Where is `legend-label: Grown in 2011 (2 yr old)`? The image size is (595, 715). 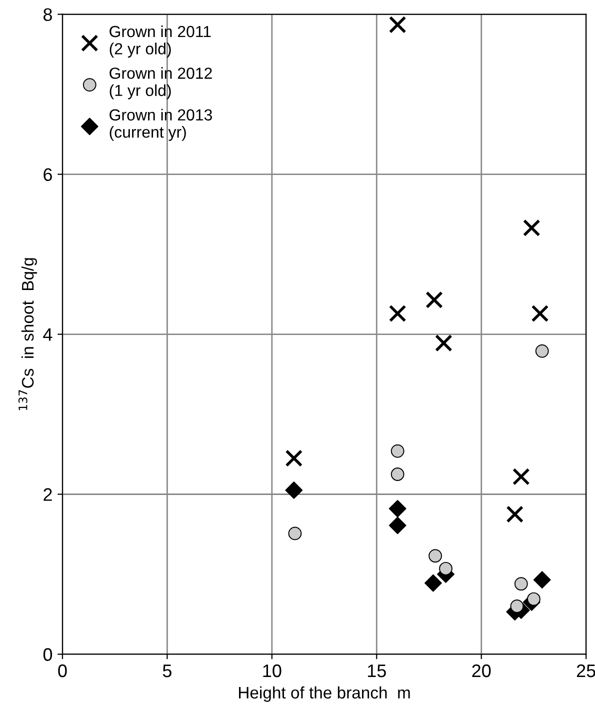
legend-label: Grown in 2011 (2 yr old) is located at coordinates (160, 41).